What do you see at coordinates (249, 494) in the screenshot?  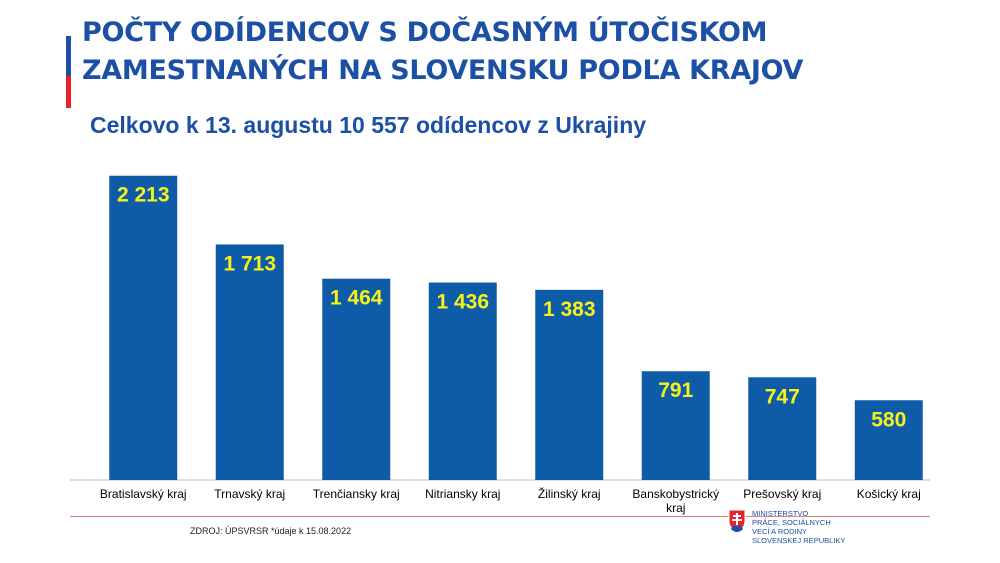 I see `category-label-2: Trnavský kraj` at bounding box center [249, 494].